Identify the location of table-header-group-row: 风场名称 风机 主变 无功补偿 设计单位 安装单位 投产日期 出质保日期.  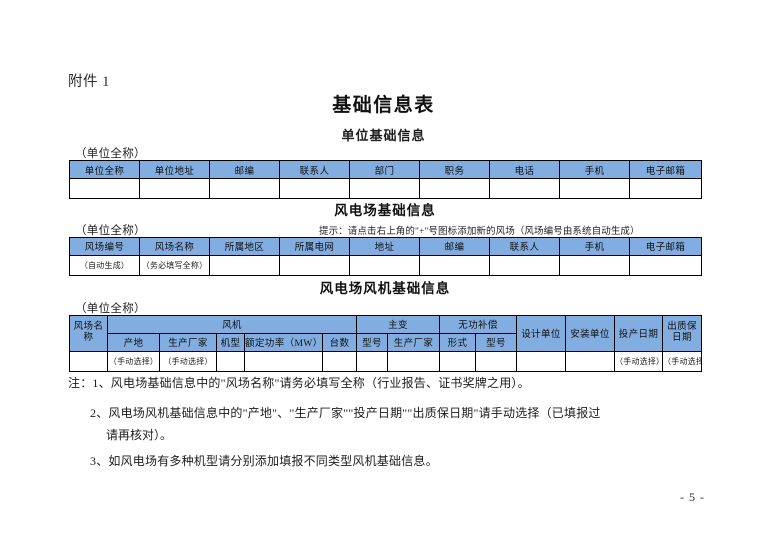
(386, 333).